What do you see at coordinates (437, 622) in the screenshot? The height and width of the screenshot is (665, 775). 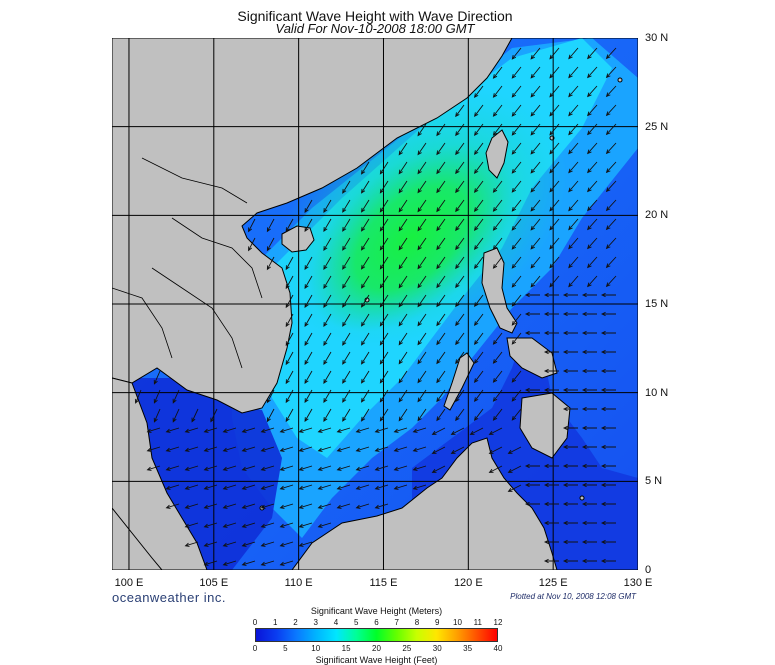 I see `meters-tick-label: 9` at bounding box center [437, 622].